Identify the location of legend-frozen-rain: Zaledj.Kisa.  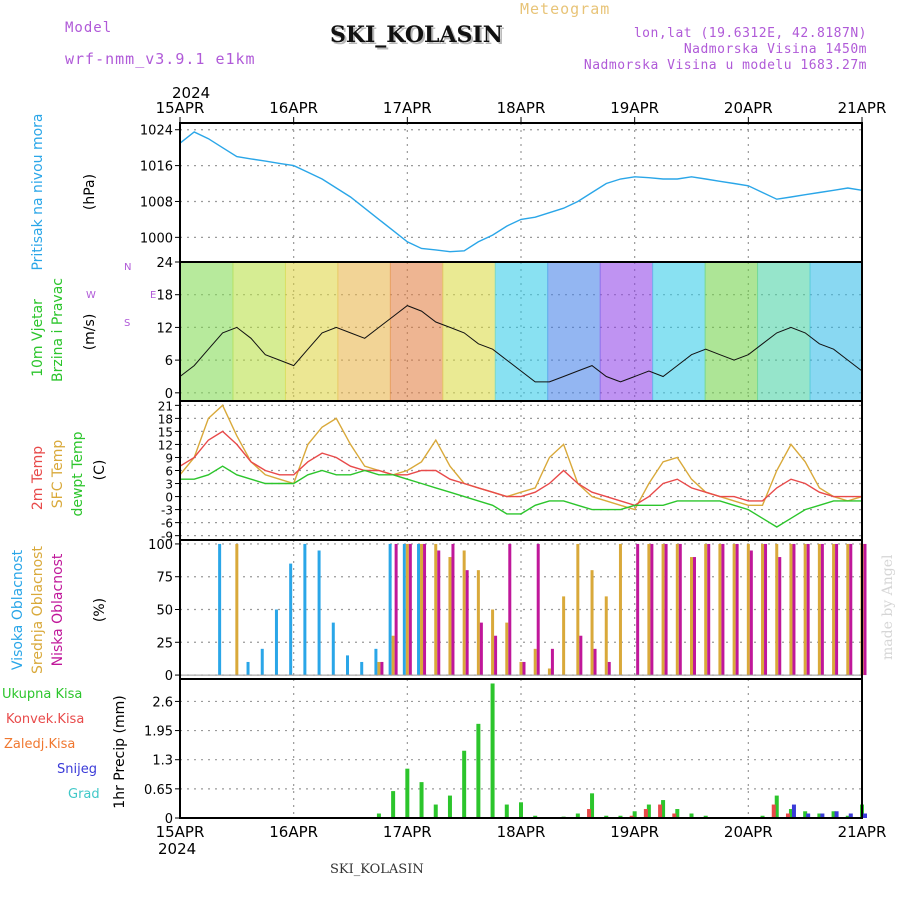
(40, 744).